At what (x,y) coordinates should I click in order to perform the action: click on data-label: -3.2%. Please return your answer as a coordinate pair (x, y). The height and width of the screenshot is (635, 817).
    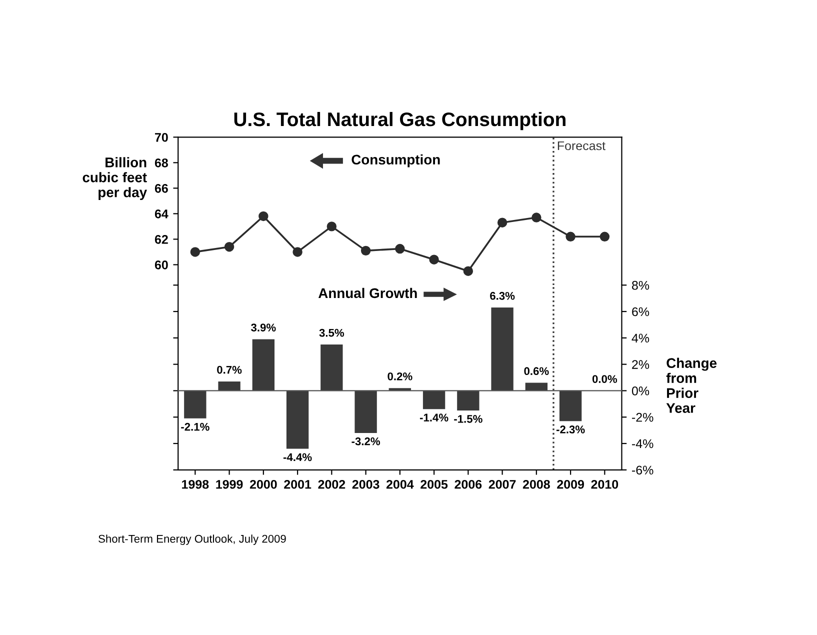
    Looking at the image, I should click on (366, 441).